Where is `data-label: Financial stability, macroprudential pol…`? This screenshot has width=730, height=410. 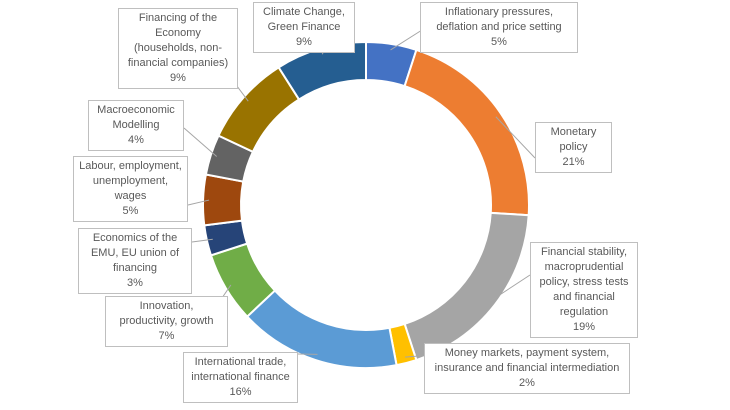
data-label: Financial stability, macroprudential pol… is located at coordinates (584, 290).